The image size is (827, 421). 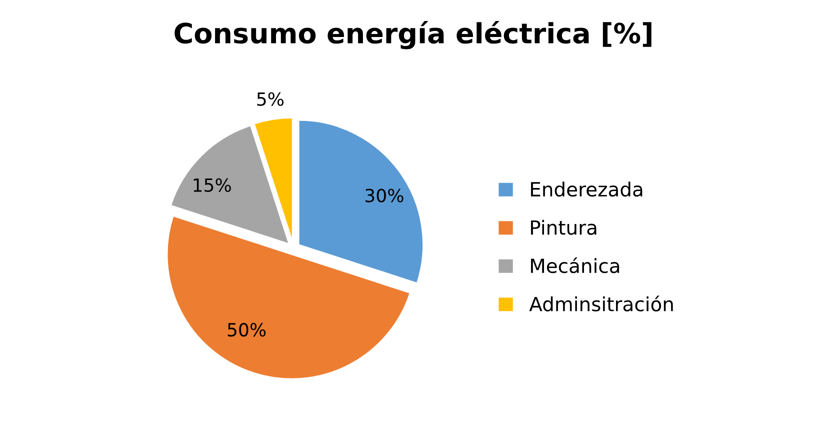 What do you see at coordinates (563, 227) in the screenshot?
I see `legend-label: Pintura` at bounding box center [563, 227].